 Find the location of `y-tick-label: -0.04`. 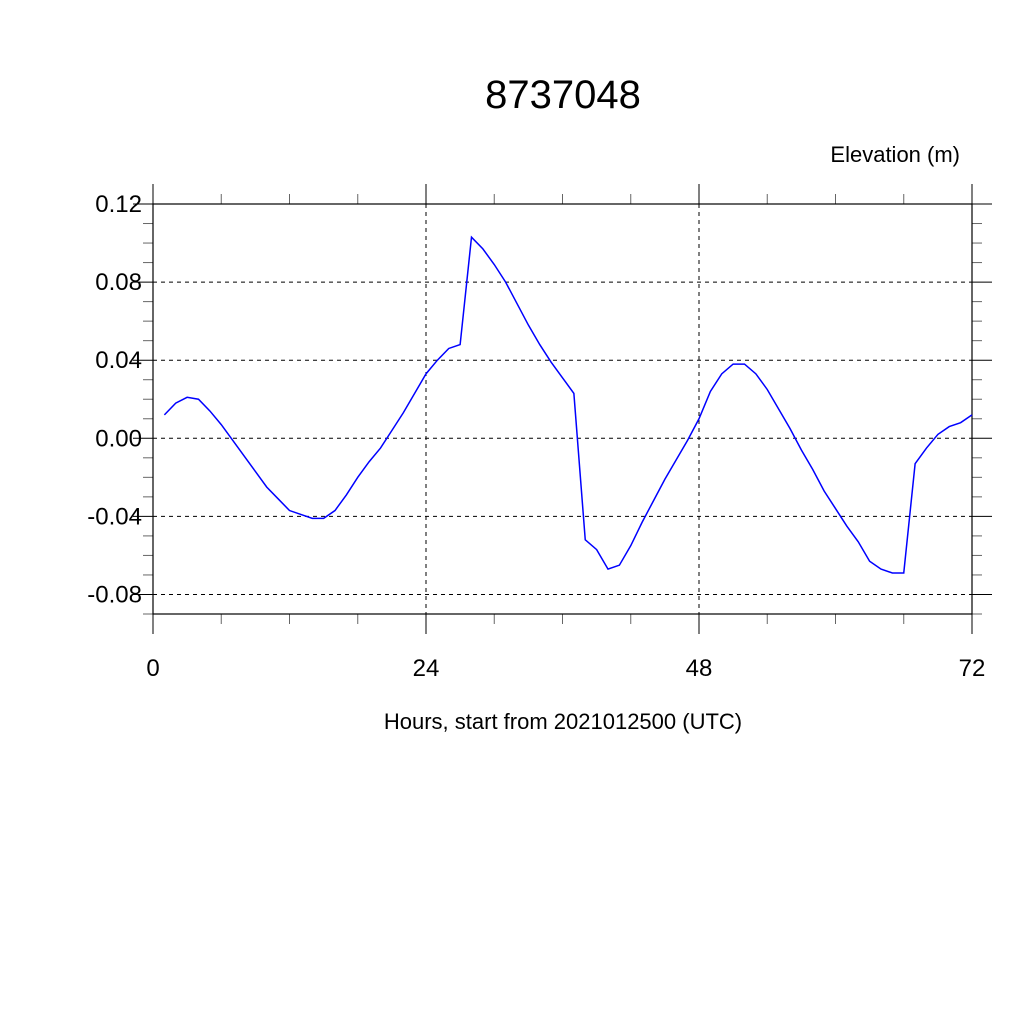

y-tick-label: -0.04 is located at coordinates (114, 516).